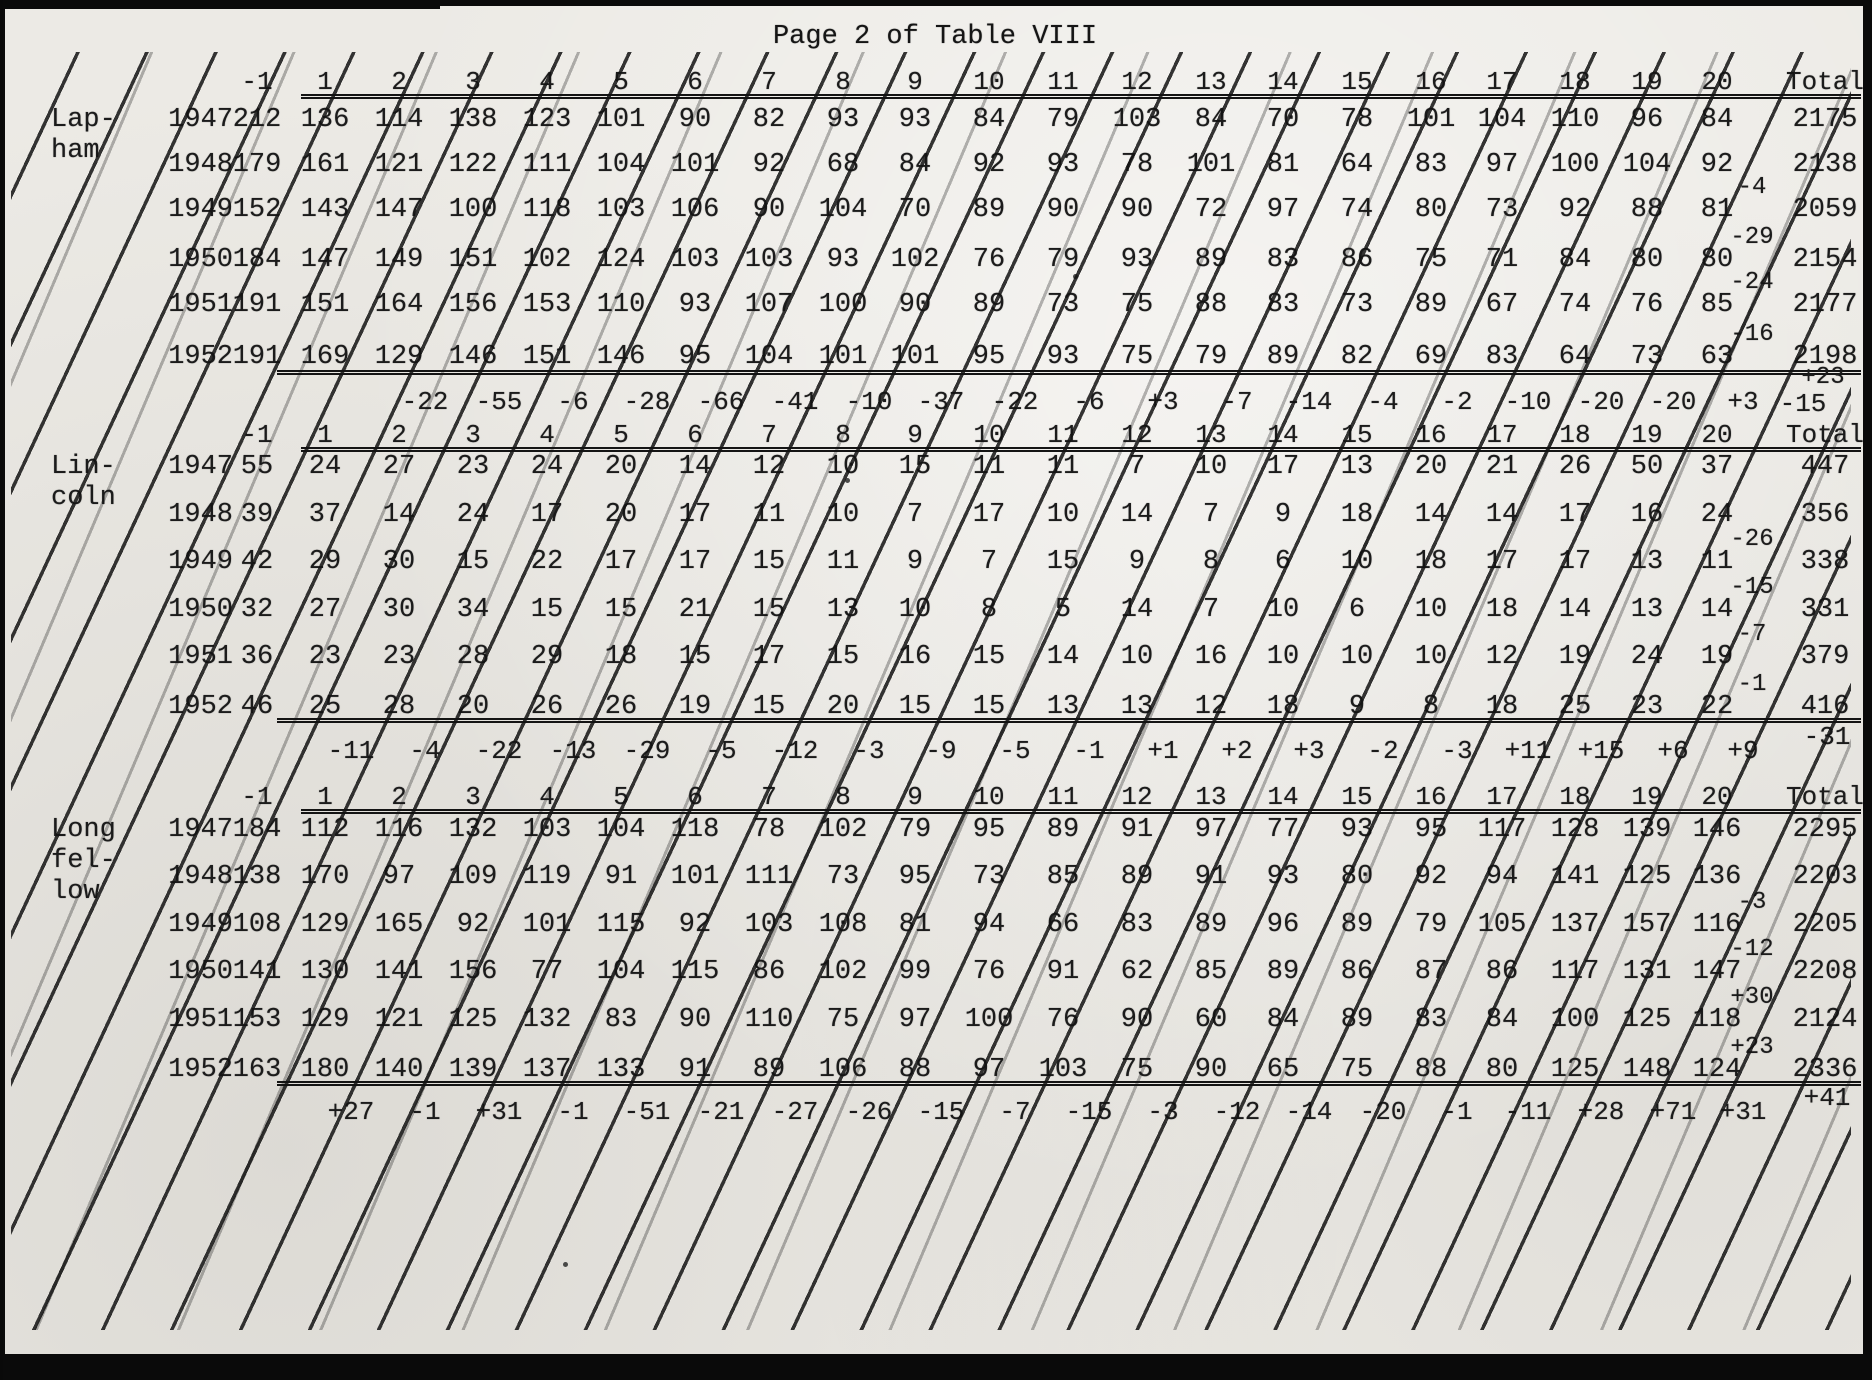 Image resolution: width=1872 pixels, height=1380 pixels. I want to click on gain-loss-note: -4, so click(1752, 187).